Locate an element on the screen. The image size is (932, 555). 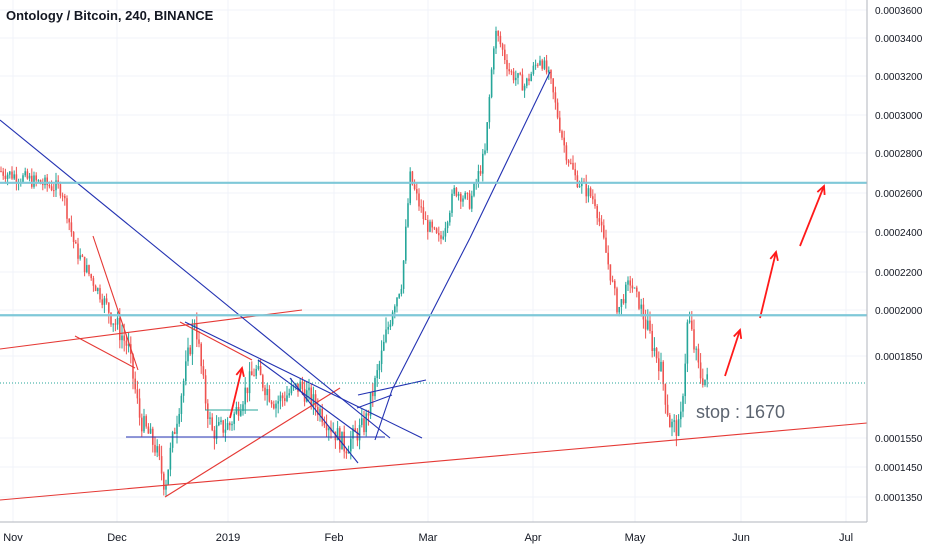
annotation-text: stop : 1670 is located at coordinates (740, 412).